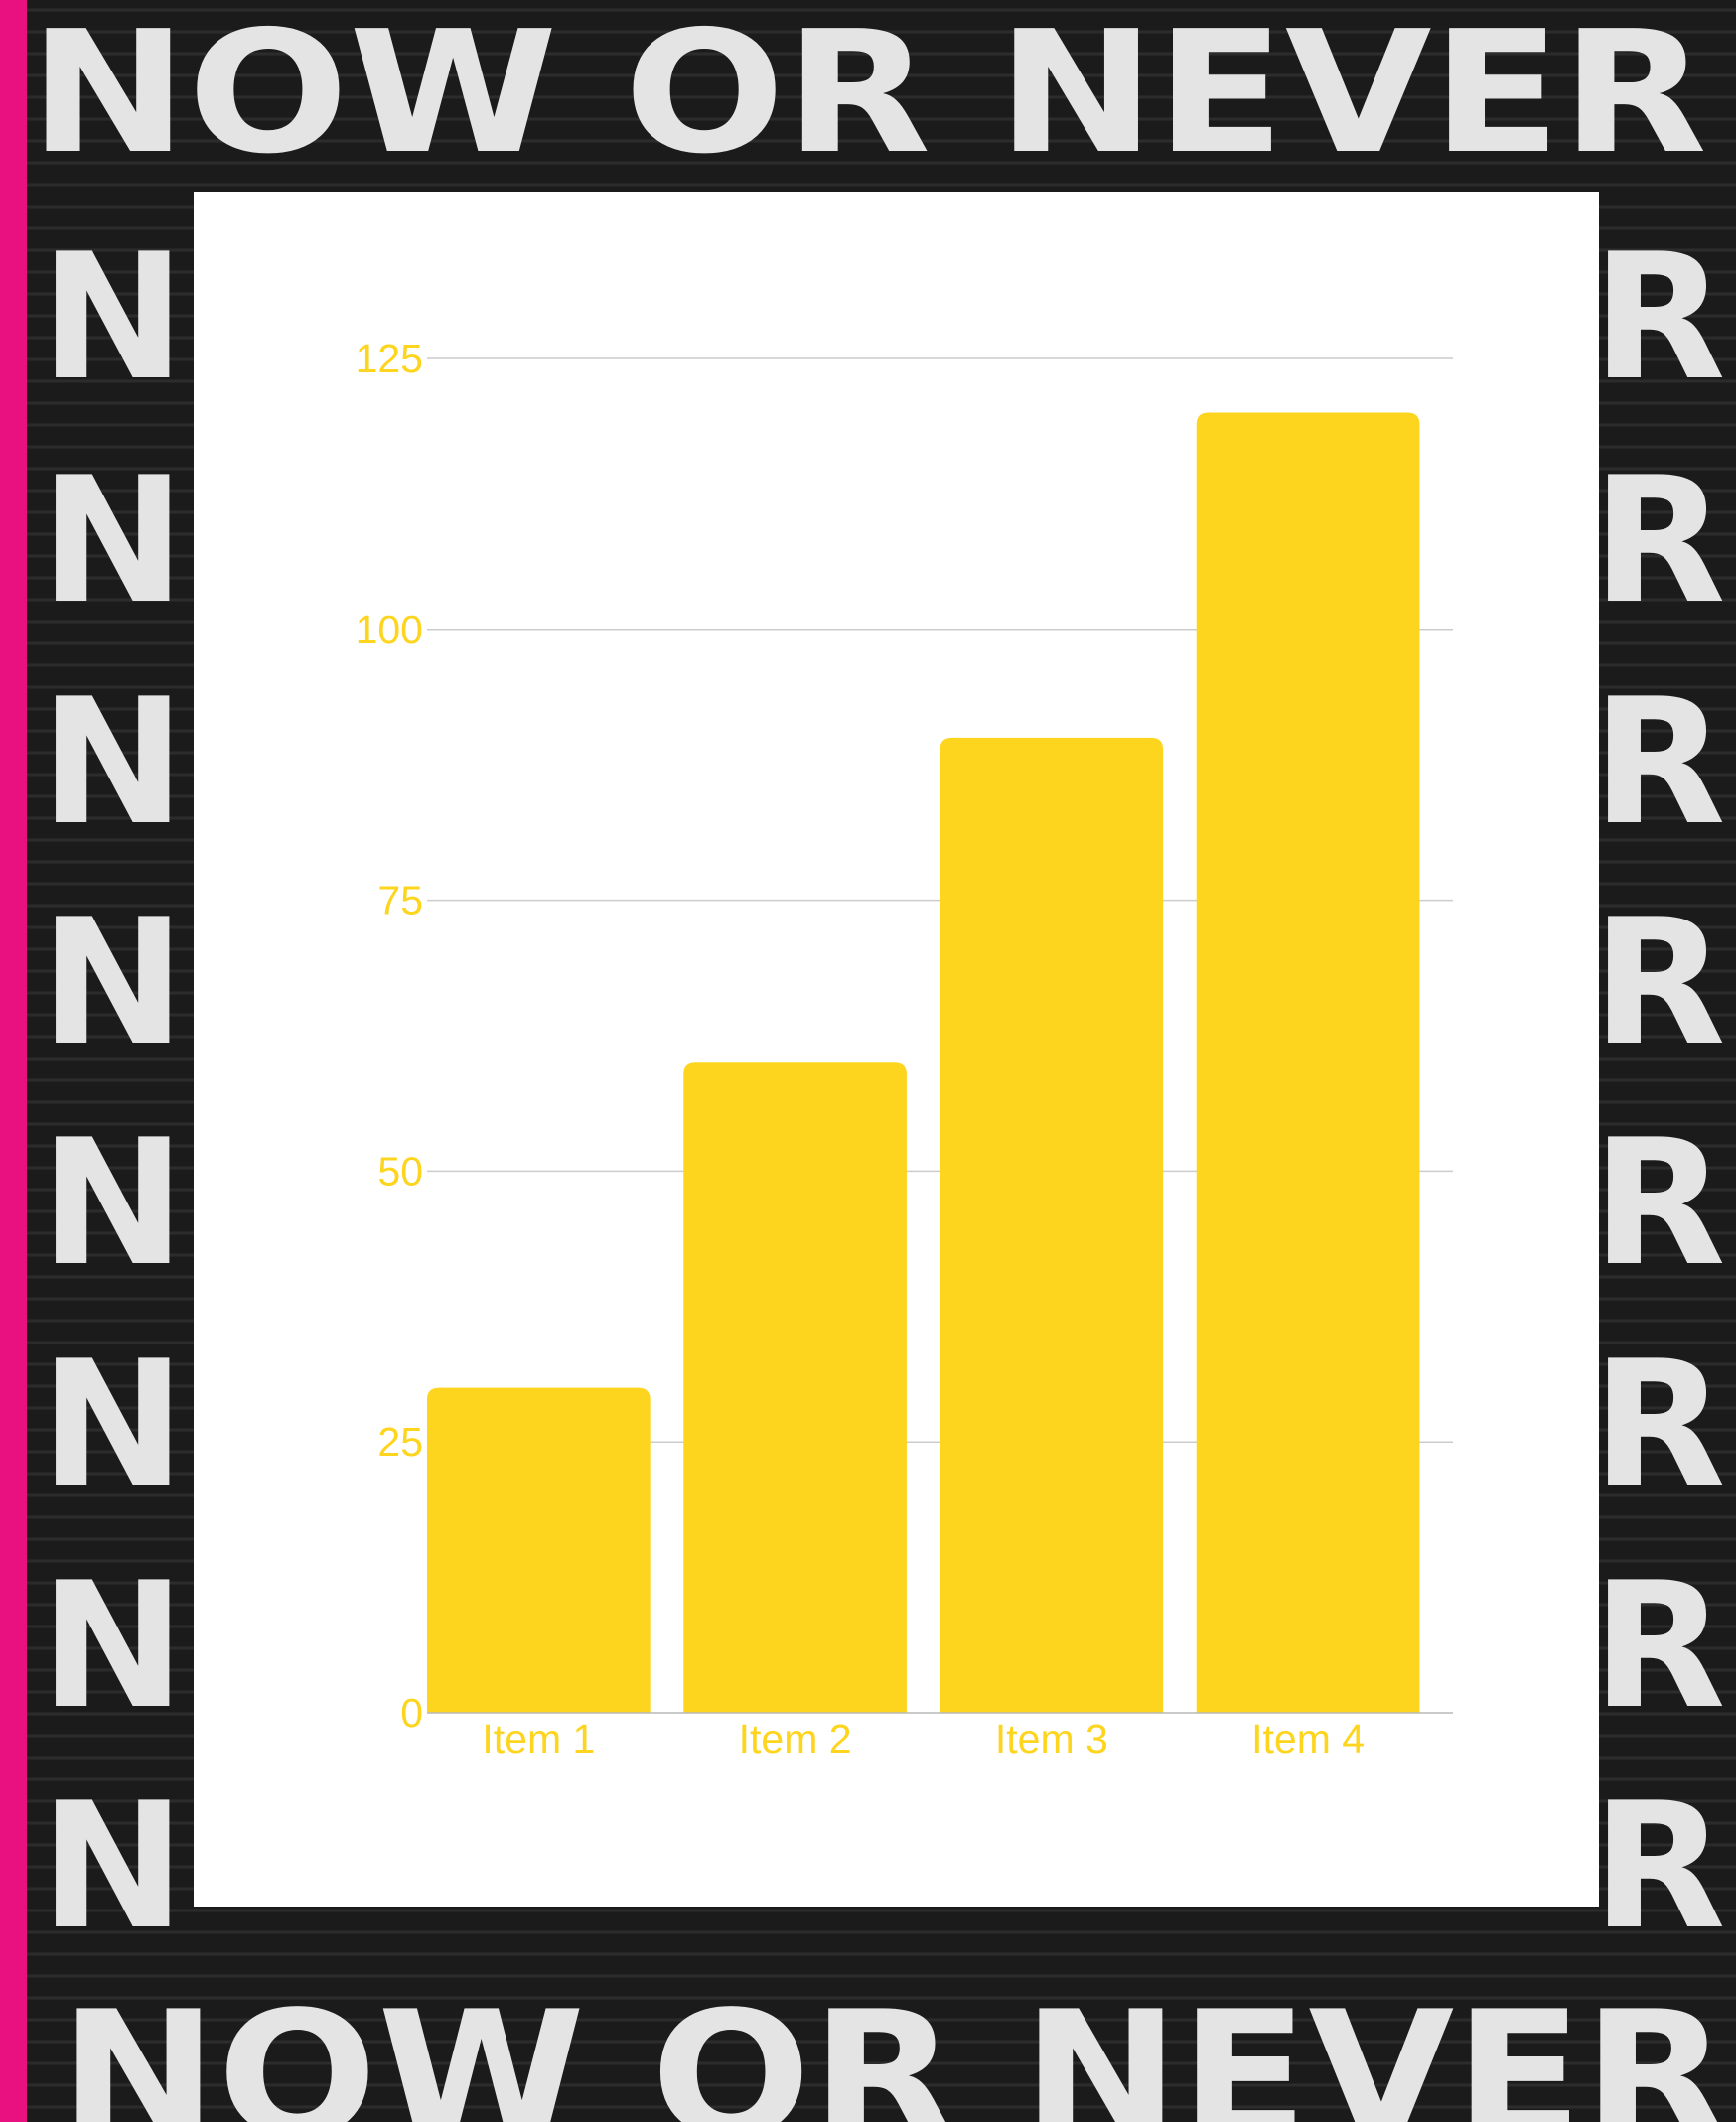 Image resolution: width=1736 pixels, height=2122 pixels. Describe the element at coordinates (400, 1442) in the screenshot. I see `y-tick-label: 25` at that location.